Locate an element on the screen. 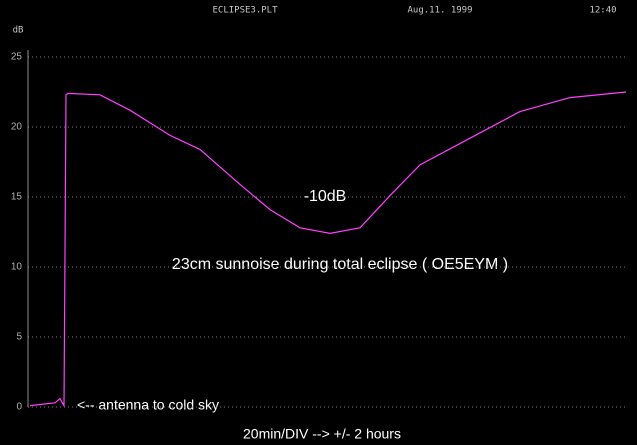 The image size is (637, 445). y-tick-label: 5 is located at coordinates (19, 337).